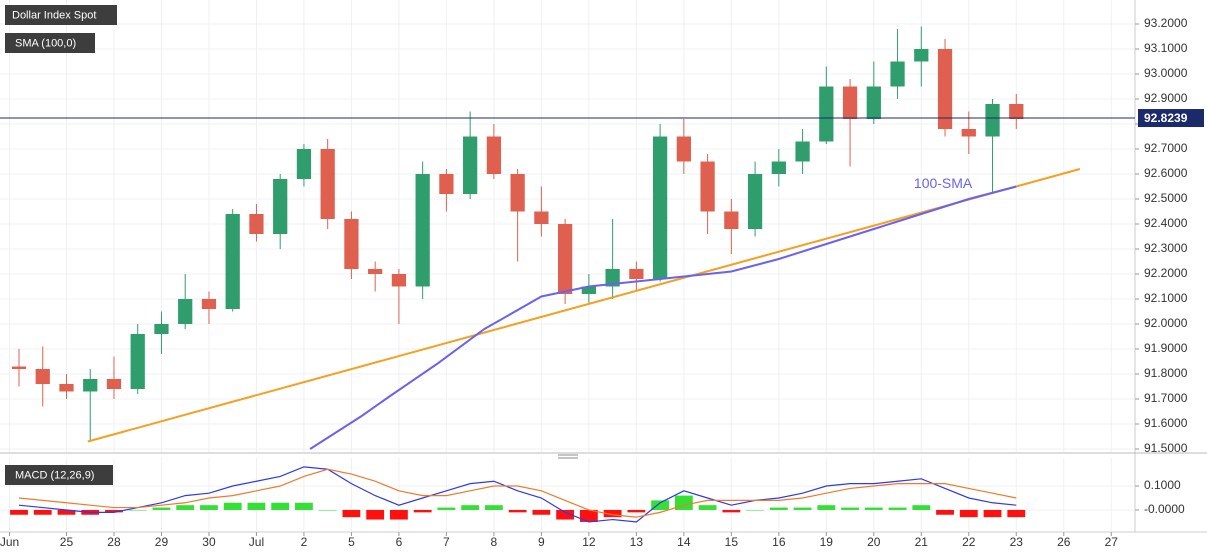  Describe the element at coordinates (1166, 73) in the screenshot. I see `y-tick-label: 93.0000` at that location.